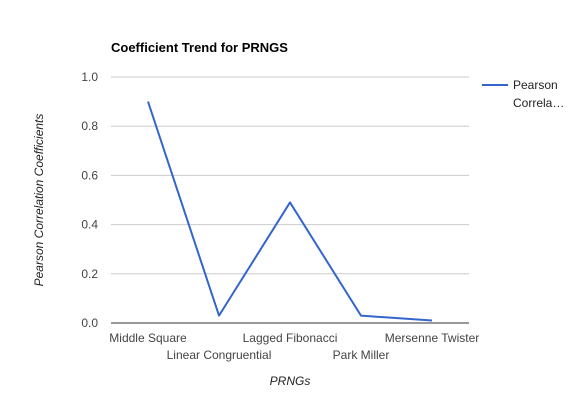 The image size is (580, 400). Describe the element at coordinates (290, 338) in the screenshot. I see `x-tick-label: Lagged Fibonacci` at that location.